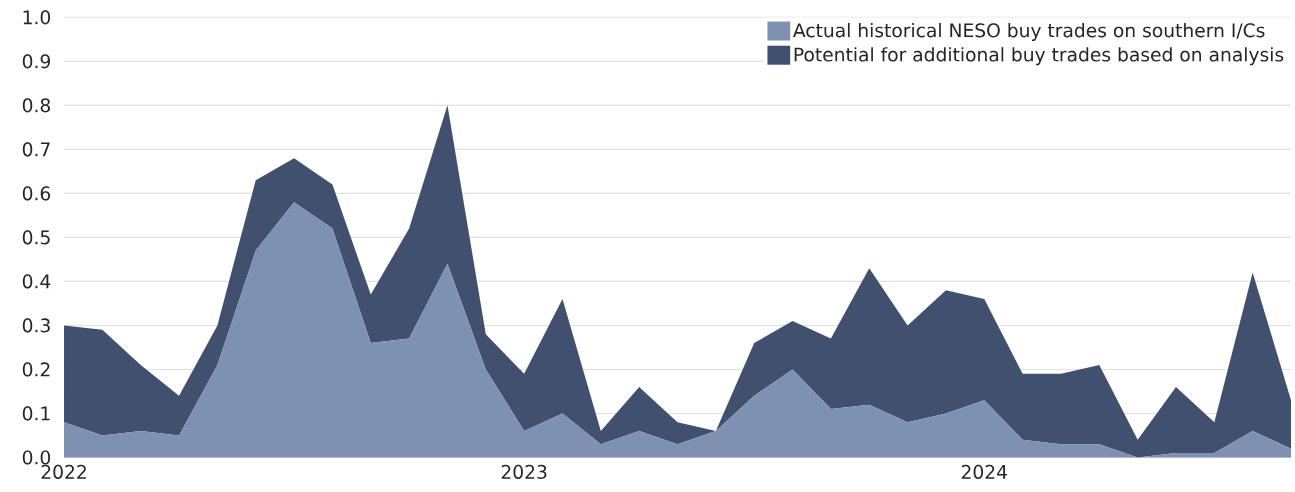 This screenshot has width=1295, height=492. I want to click on x-tick-label: 2022, so click(63, 471).